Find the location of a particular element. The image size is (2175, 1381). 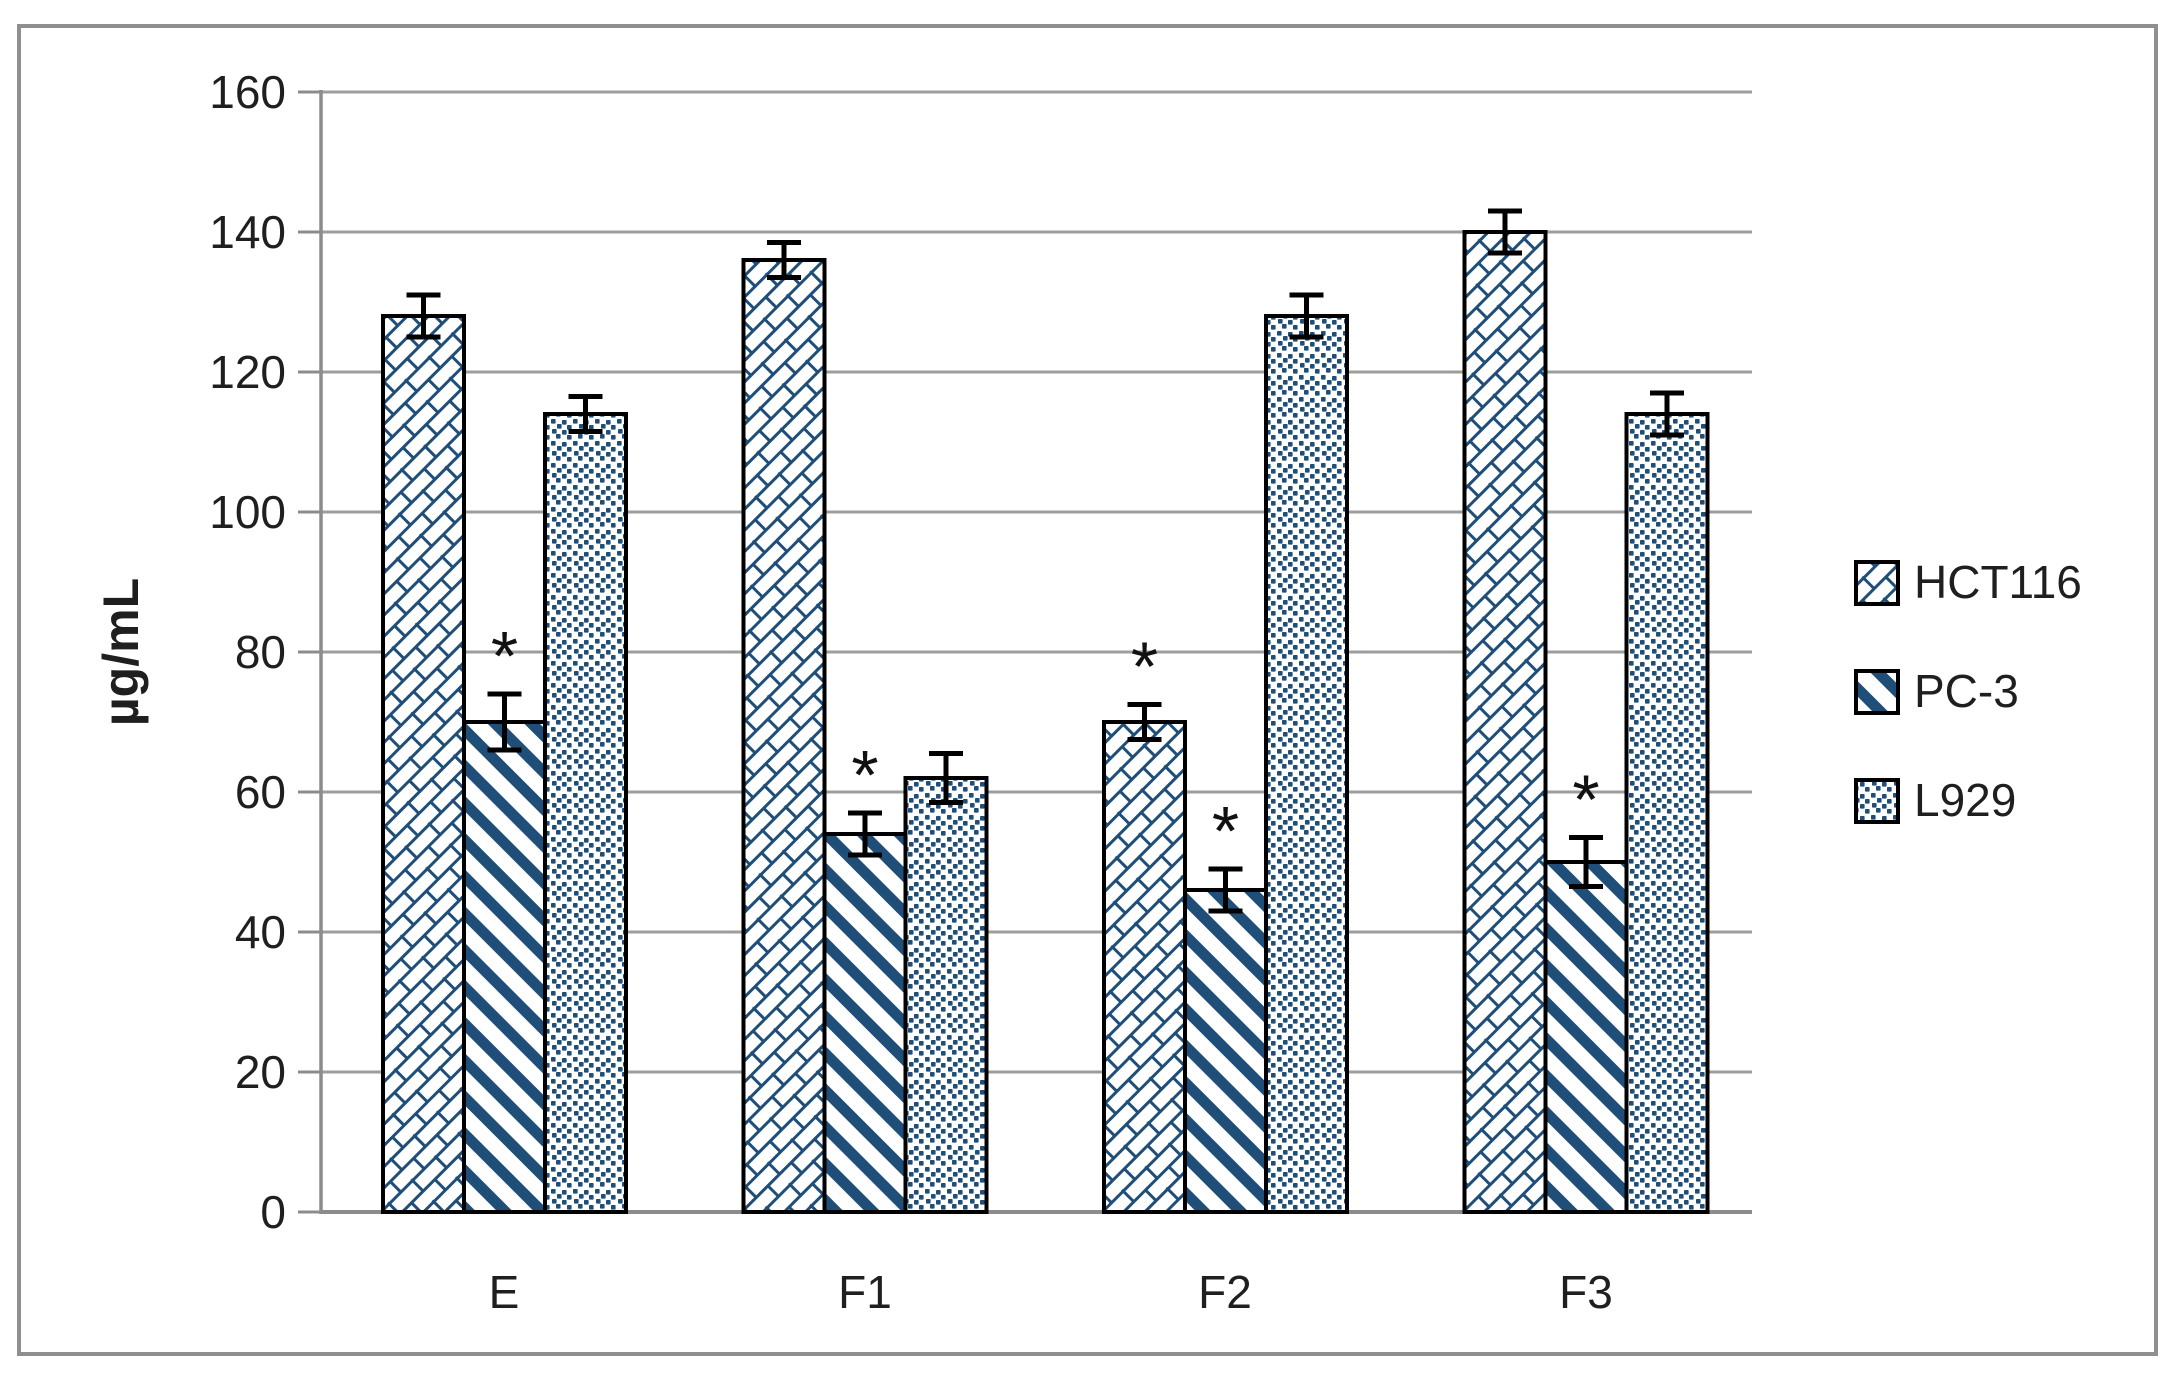

y-axis-tick-labels: 0 20 40 60 80 100 120 140 160 is located at coordinates (247, 652).